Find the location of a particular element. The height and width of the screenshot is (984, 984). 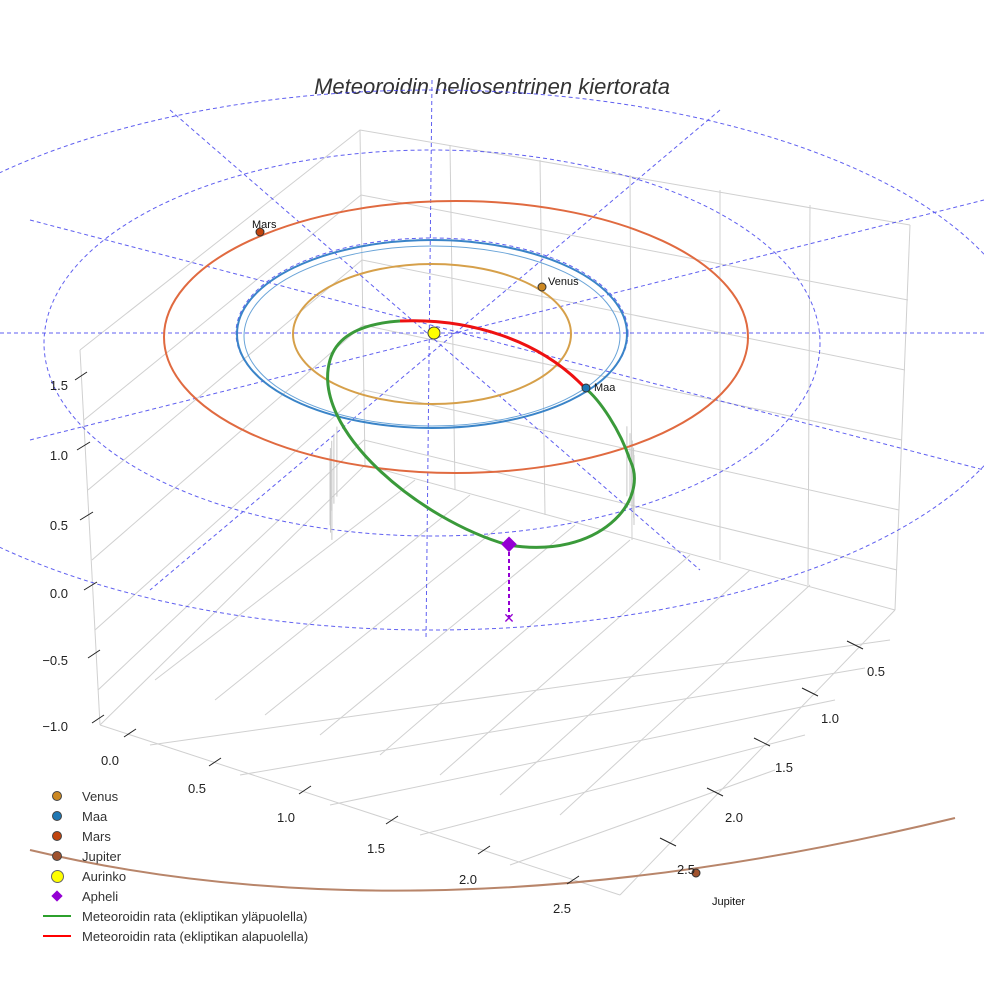

diamond-icon is located at coordinates (57, 896).